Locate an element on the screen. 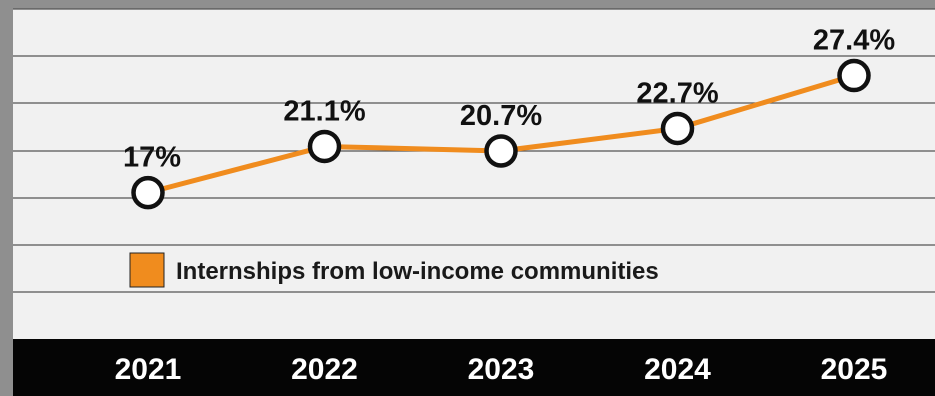 The image size is (935, 396). legend: Internships from low-income communities is located at coordinates (394, 270).